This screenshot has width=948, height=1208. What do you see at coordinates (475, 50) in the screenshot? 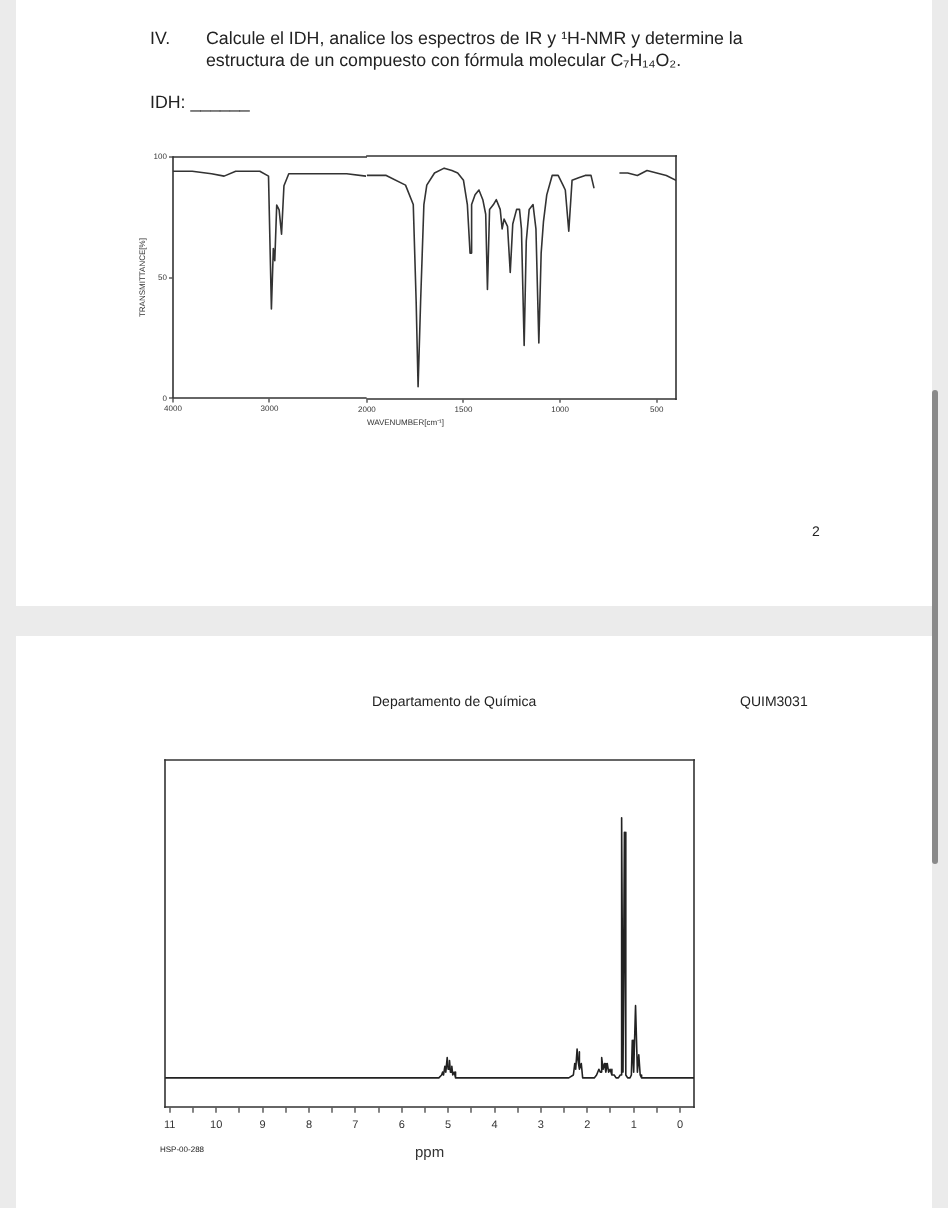
I see `text: Calcule el IDH, analice los espectros de IR y ¹H-NMR y determine la estructura de un compuesto con fórmula molecular C₇H₁₄O₂.` at bounding box center [475, 50].